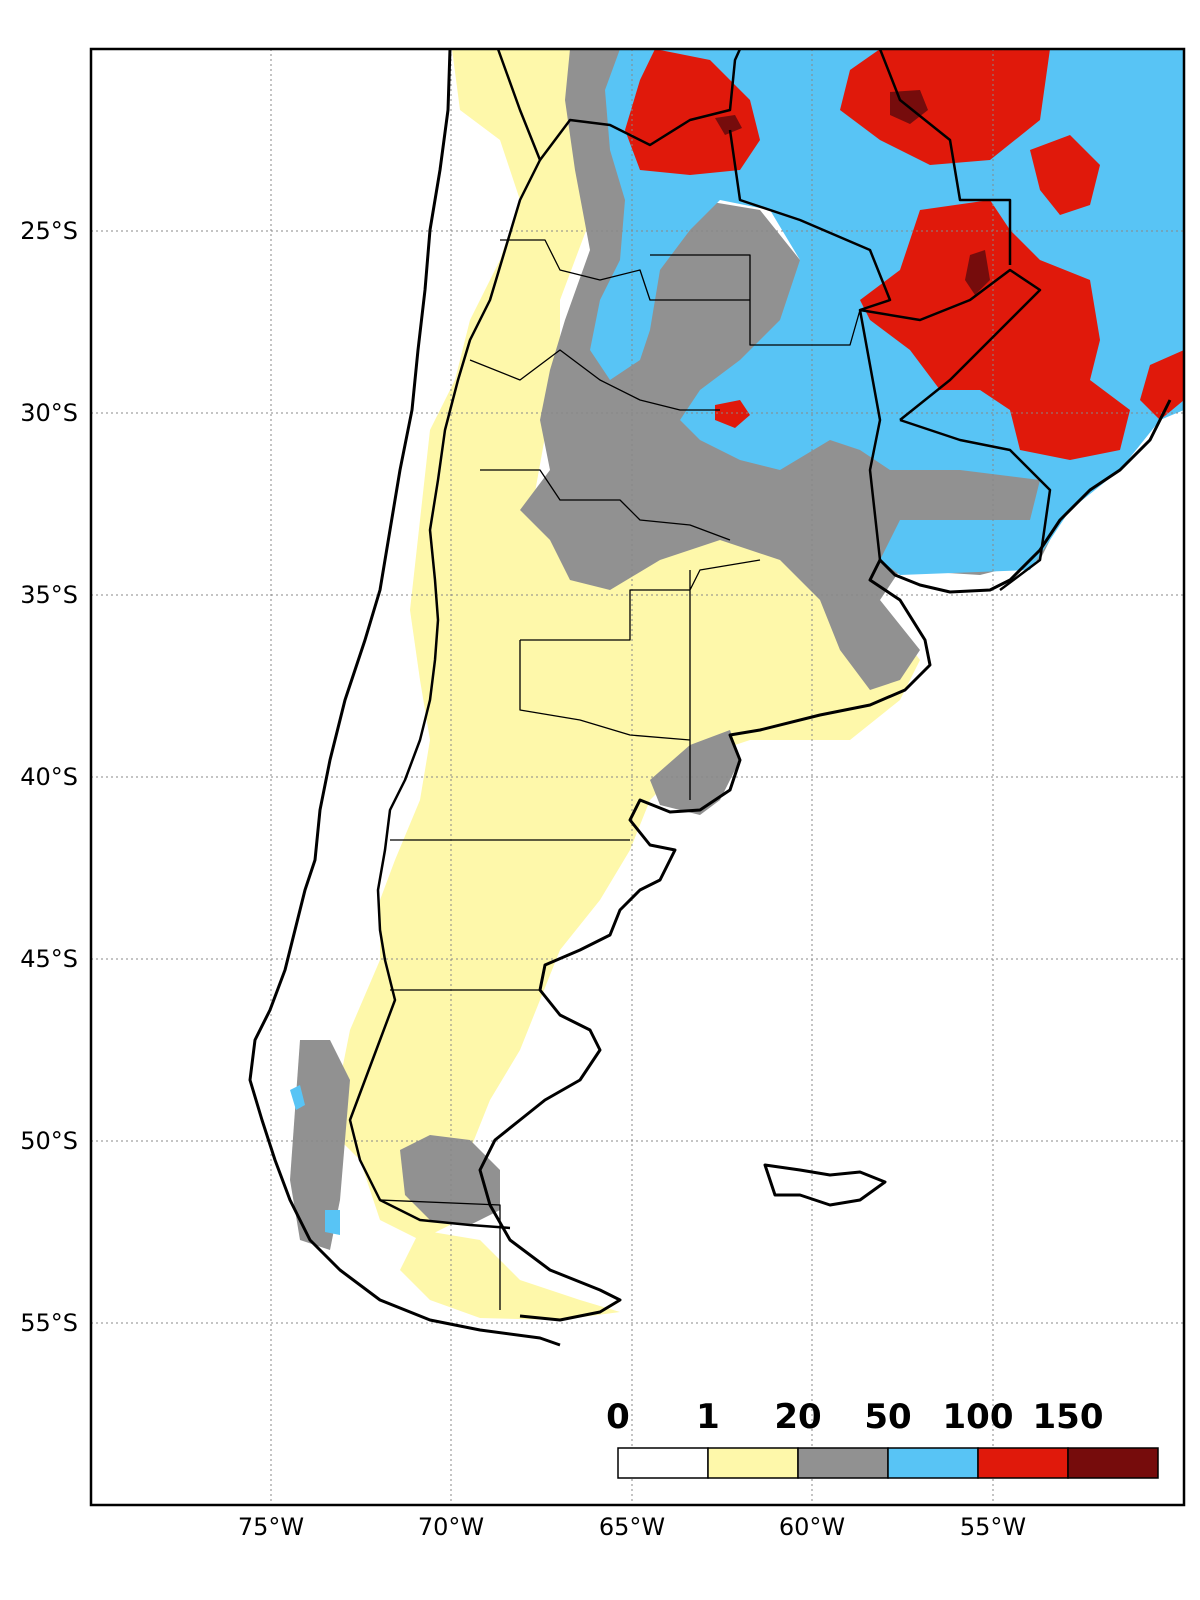 This screenshot has height=1600, width=1200. Describe the element at coordinates (993, 1527) in the screenshot. I see `lon-tick-55w: 55°W` at that location.